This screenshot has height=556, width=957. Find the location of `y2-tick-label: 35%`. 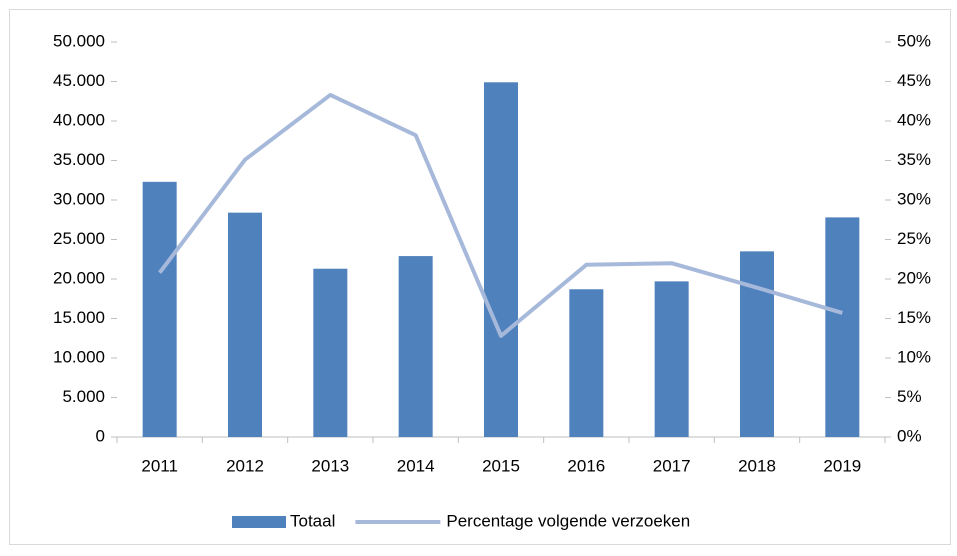

y2-tick-label: 35% is located at coordinates (914, 159).